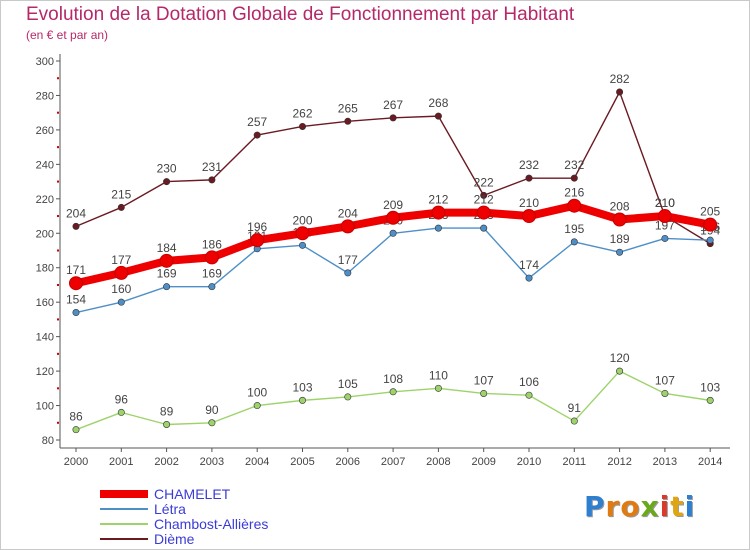  What do you see at coordinates (665, 203) in the screenshot?
I see `data-label-dieme: 210` at bounding box center [665, 203].